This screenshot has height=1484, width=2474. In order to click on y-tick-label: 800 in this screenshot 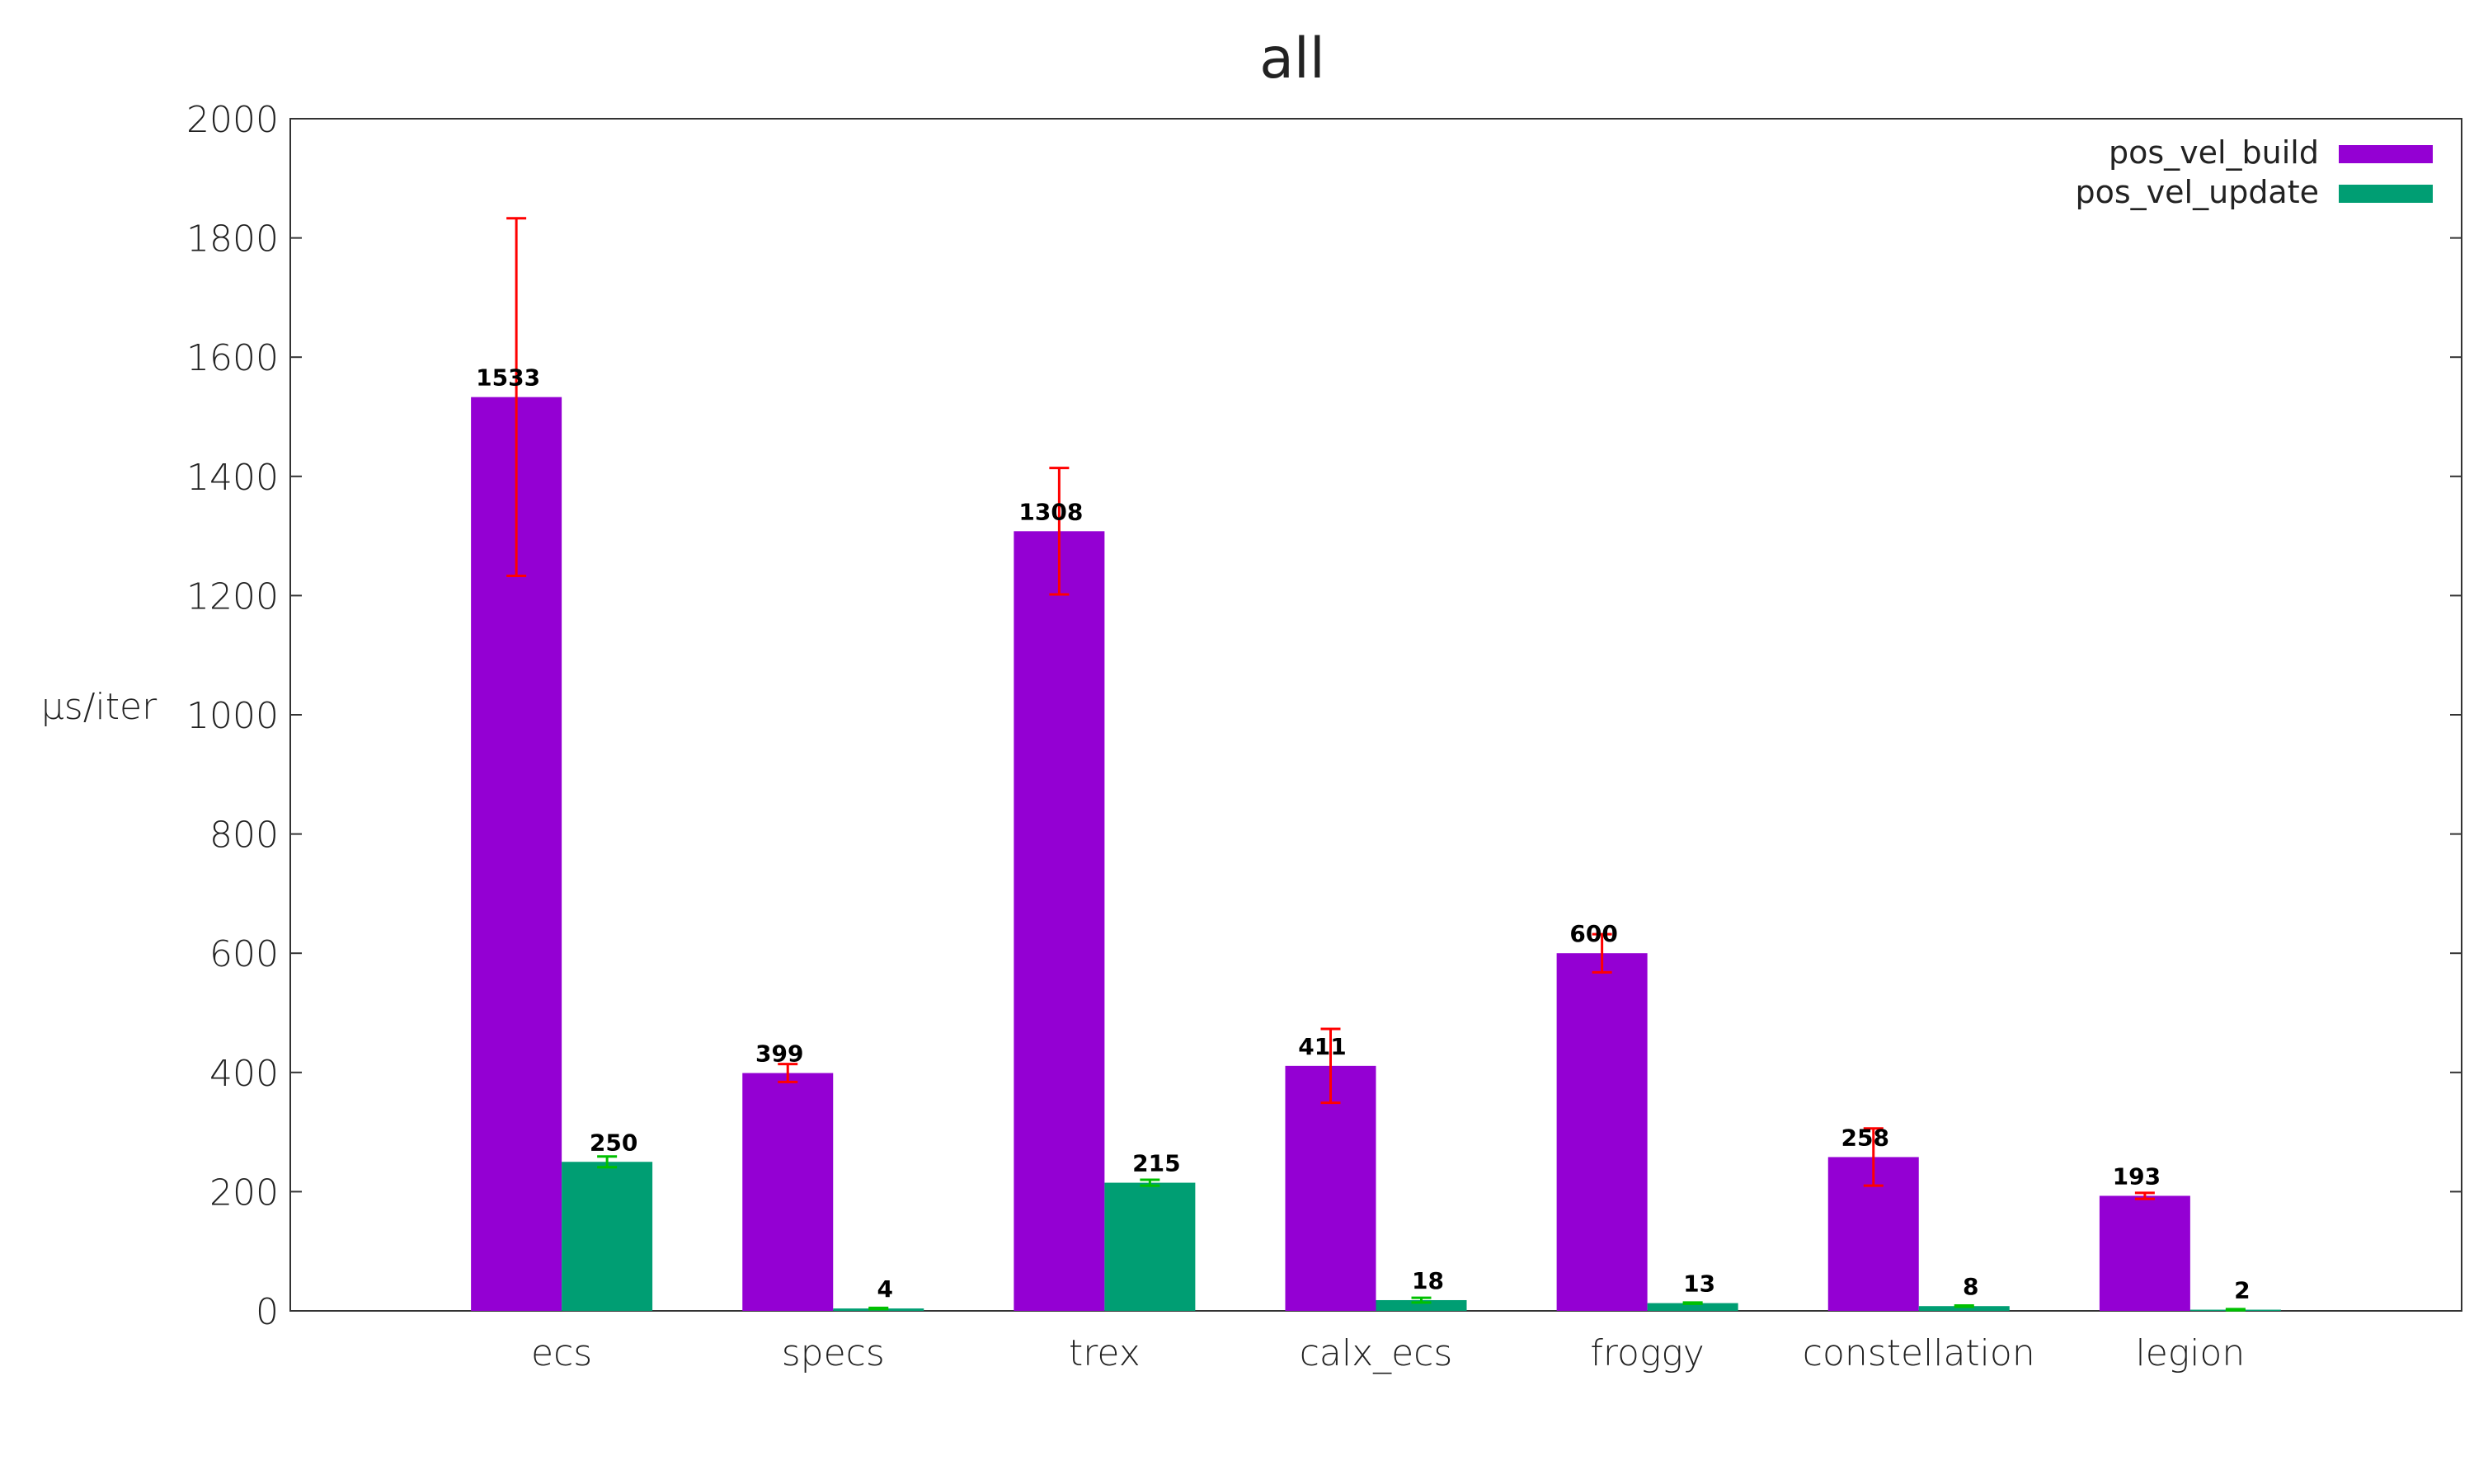, I will do `click(244, 836)`.